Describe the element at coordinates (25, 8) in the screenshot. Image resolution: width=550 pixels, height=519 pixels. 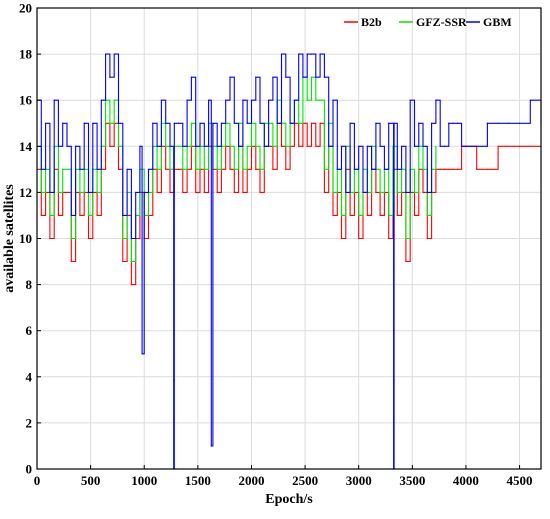
I see `y-tick-label: 20` at that location.